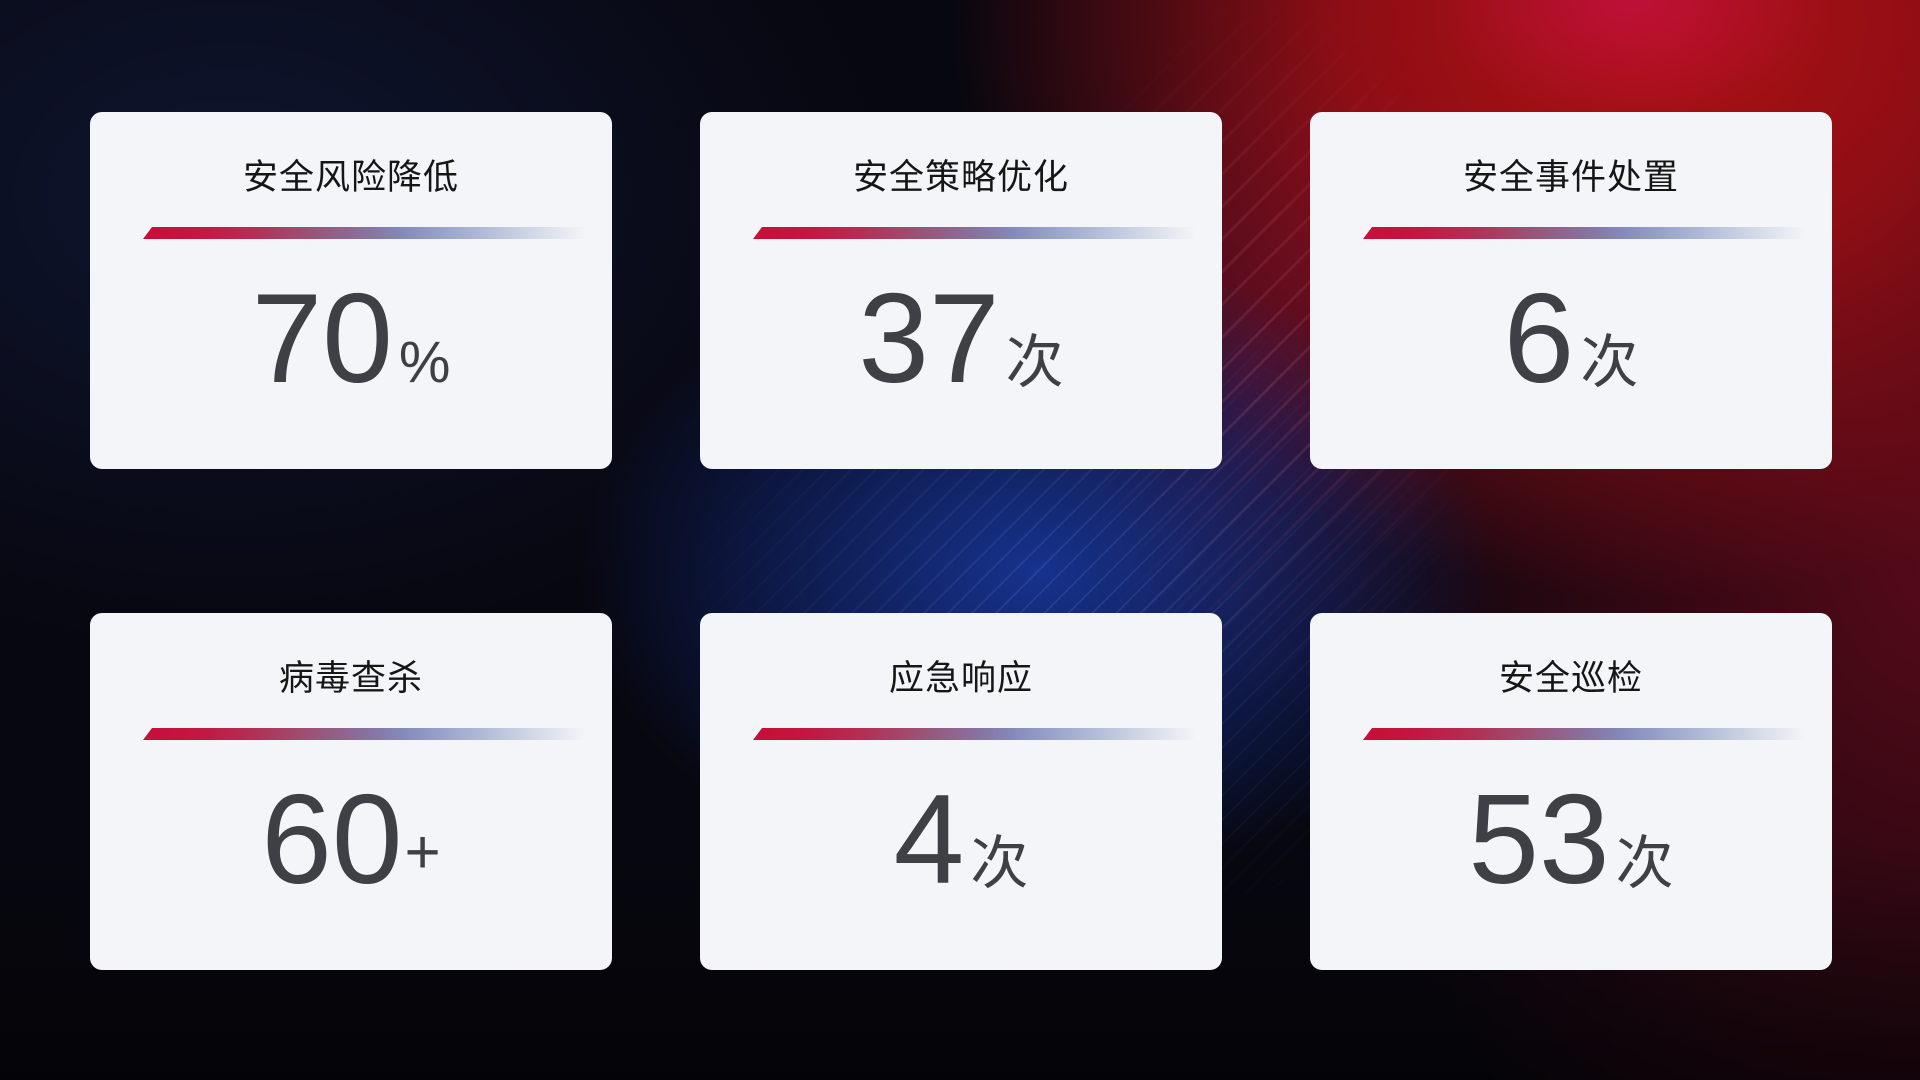 This screenshot has height=1080, width=1920. What do you see at coordinates (422, 852) in the screenshot?
I see `stat-unit: +` at bounding box center [422, 852].